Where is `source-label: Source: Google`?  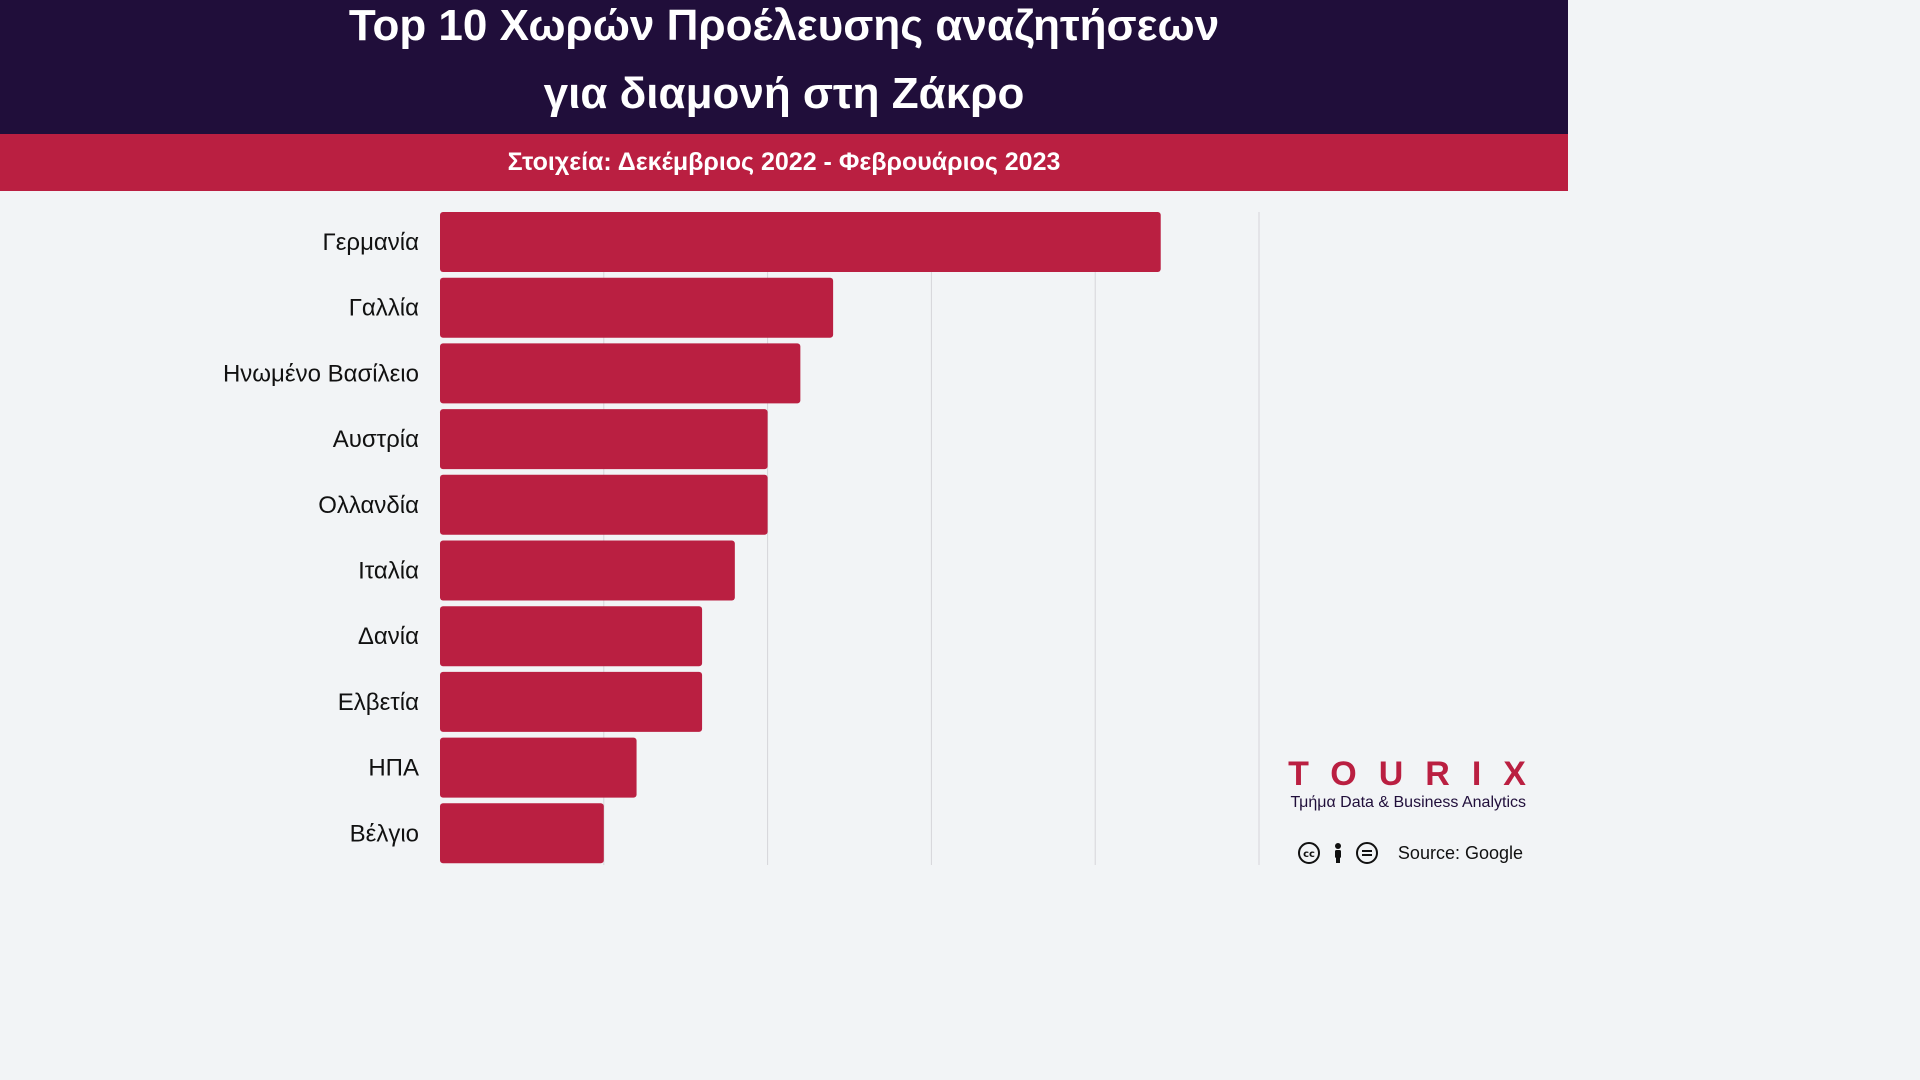 source-label: Source: Google is located at coordinates (1460, 852).